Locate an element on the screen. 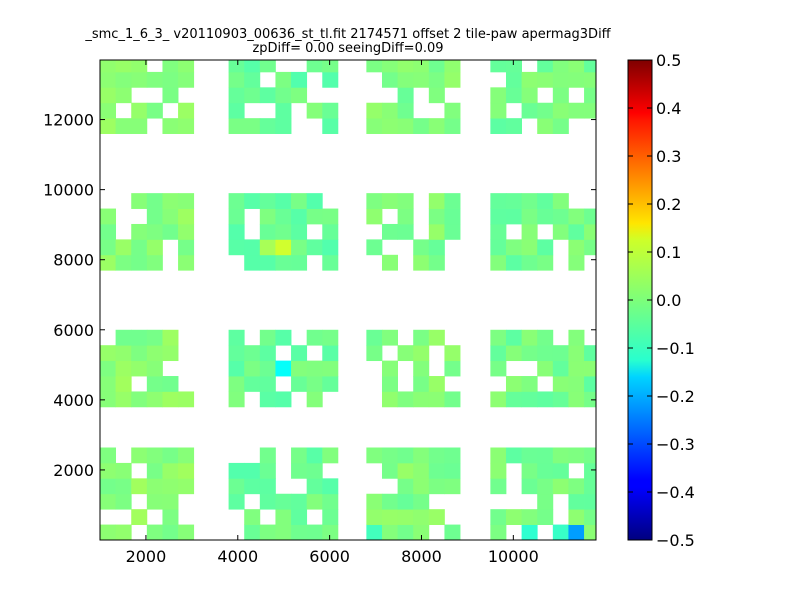 Image resolution: width=800 pixels, height=600 pixels. colorbar-tick-label: 0.4 is located at coordinates (668, 108).